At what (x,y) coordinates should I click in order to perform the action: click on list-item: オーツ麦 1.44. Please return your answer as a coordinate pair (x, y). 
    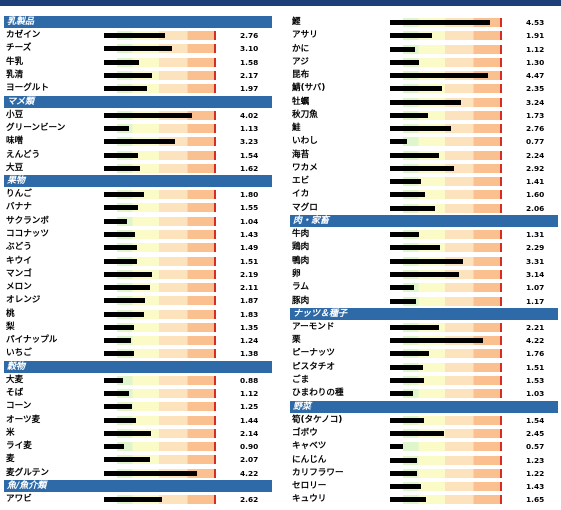
    Looking at the image, I should click on (138, 420).